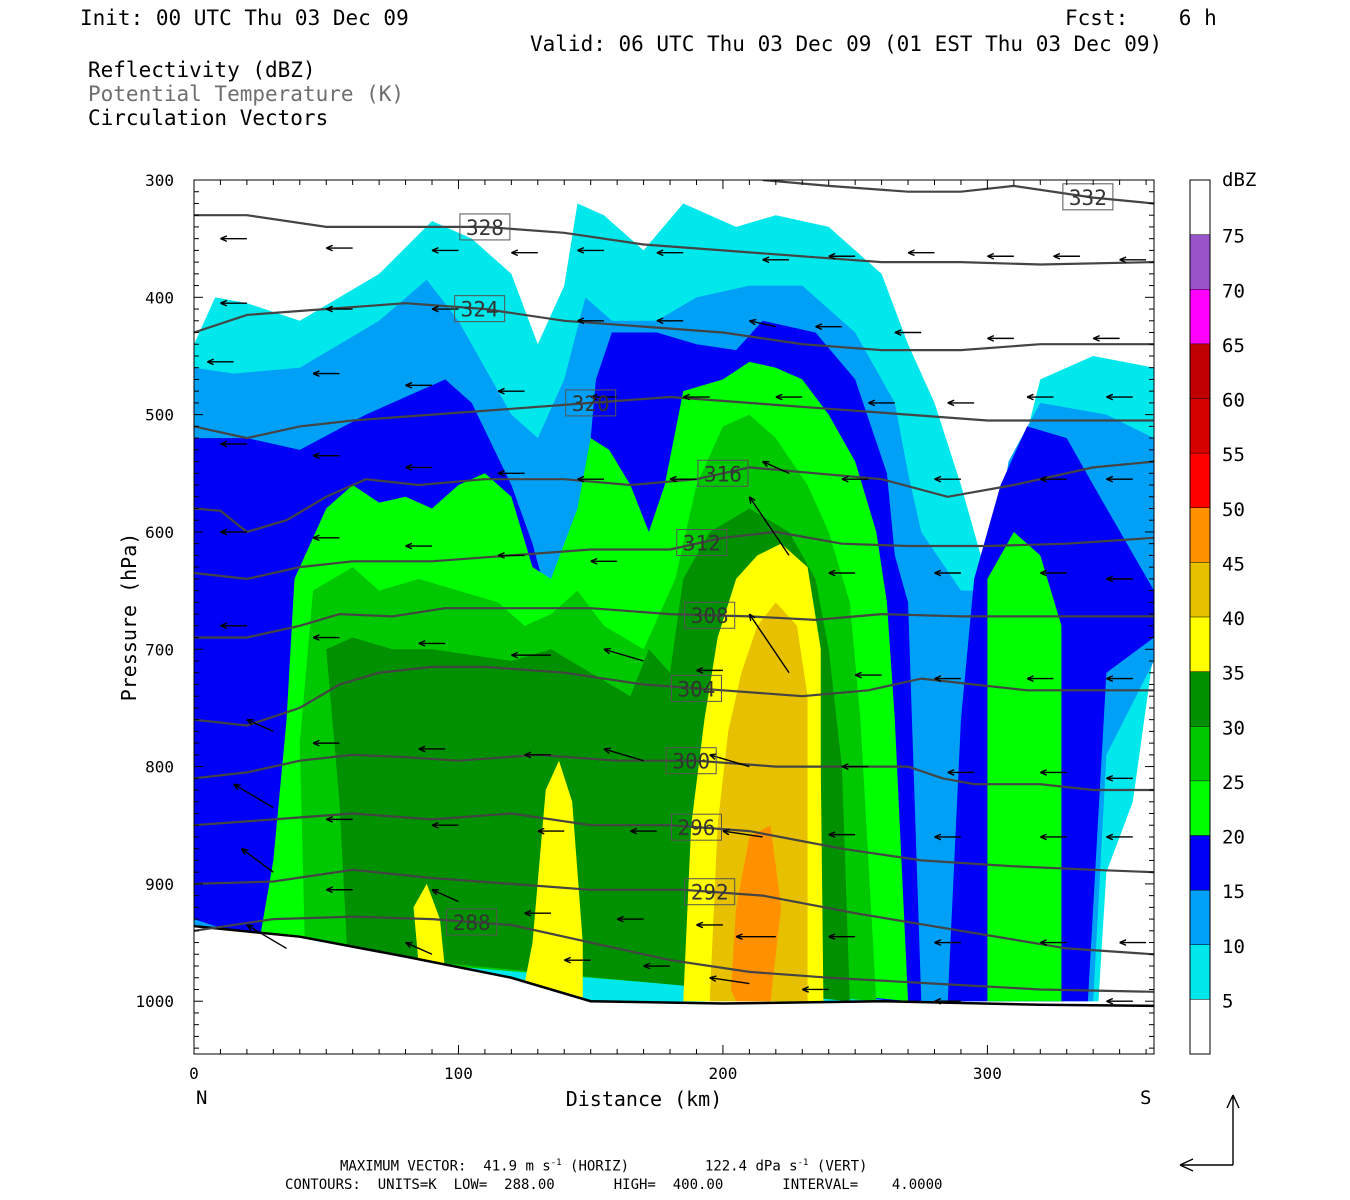 The width and height of the screenshot is (1350, 1200). I want to click on terrain-fill, so click(674, 990).